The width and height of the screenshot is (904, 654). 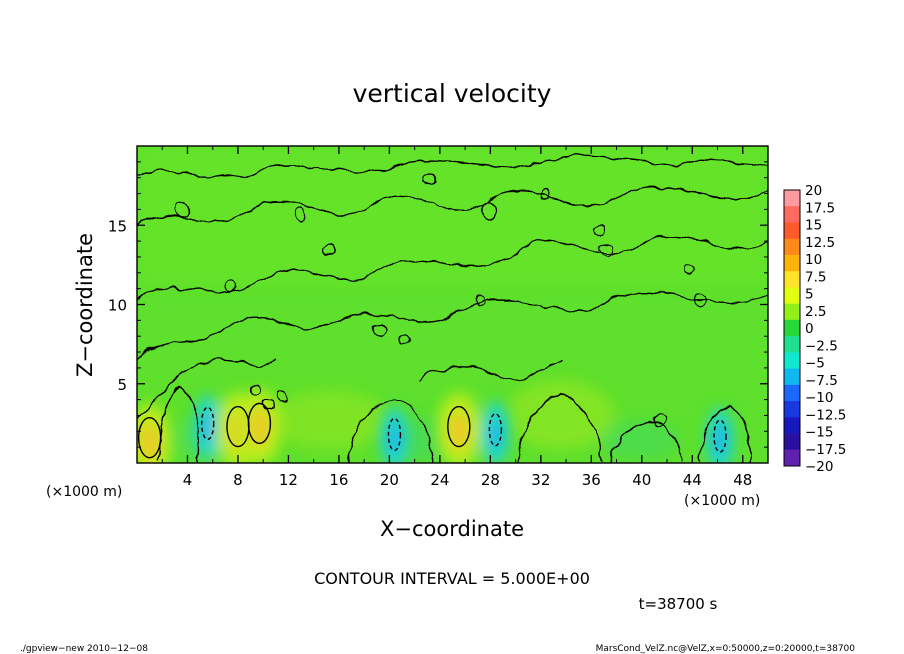 What do you see at coordinates (84, 649) in the screenshot?
I see `footer-left: ./gpview−new 2010−12−08` at bounding box center [84, 649].